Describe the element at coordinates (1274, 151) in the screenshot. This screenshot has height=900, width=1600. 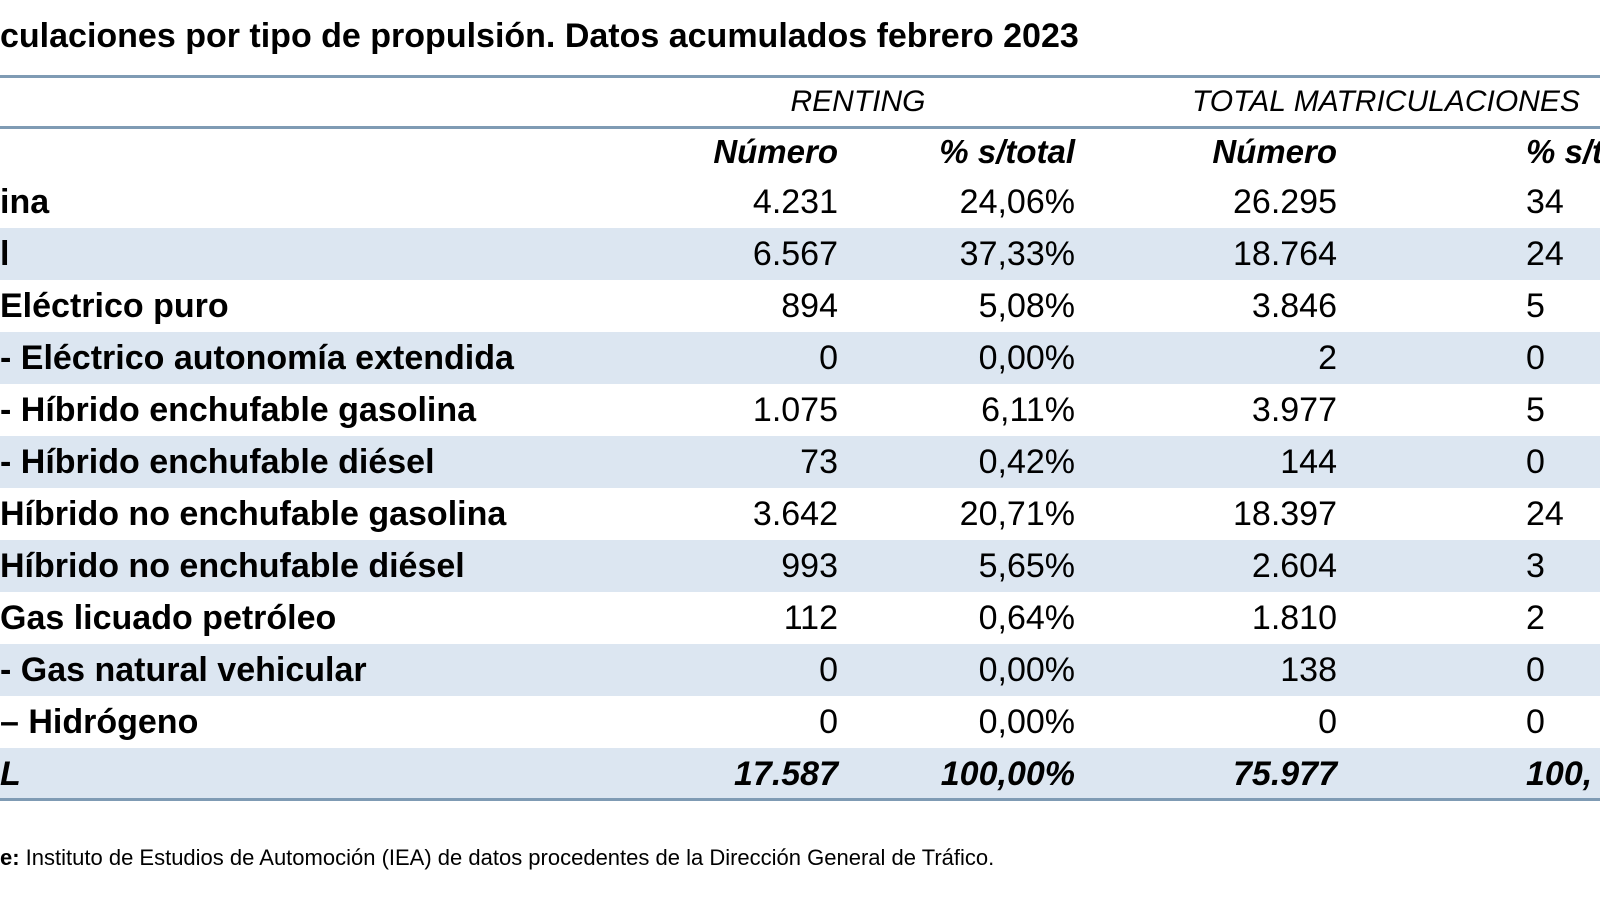
I see `column-header-total-numero: Número` at that location.